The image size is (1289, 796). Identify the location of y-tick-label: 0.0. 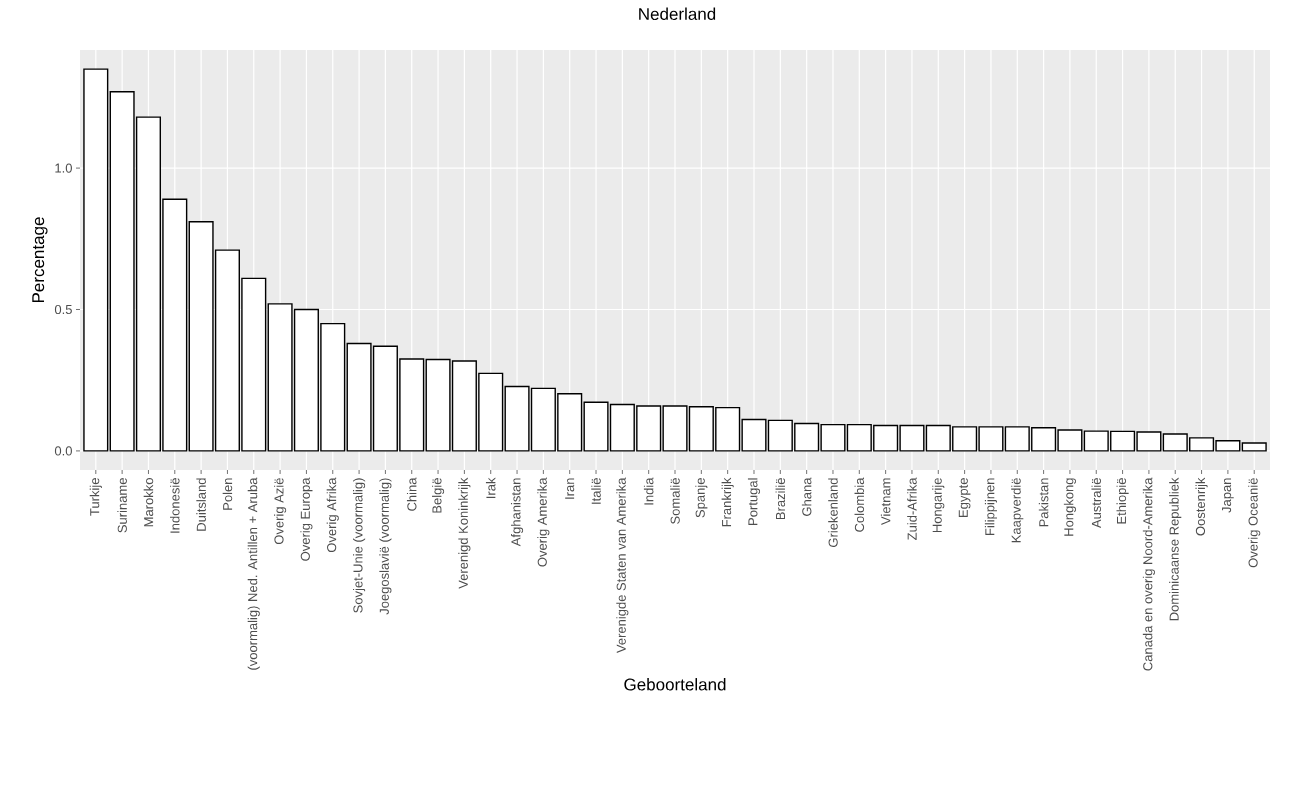
(63, 451).